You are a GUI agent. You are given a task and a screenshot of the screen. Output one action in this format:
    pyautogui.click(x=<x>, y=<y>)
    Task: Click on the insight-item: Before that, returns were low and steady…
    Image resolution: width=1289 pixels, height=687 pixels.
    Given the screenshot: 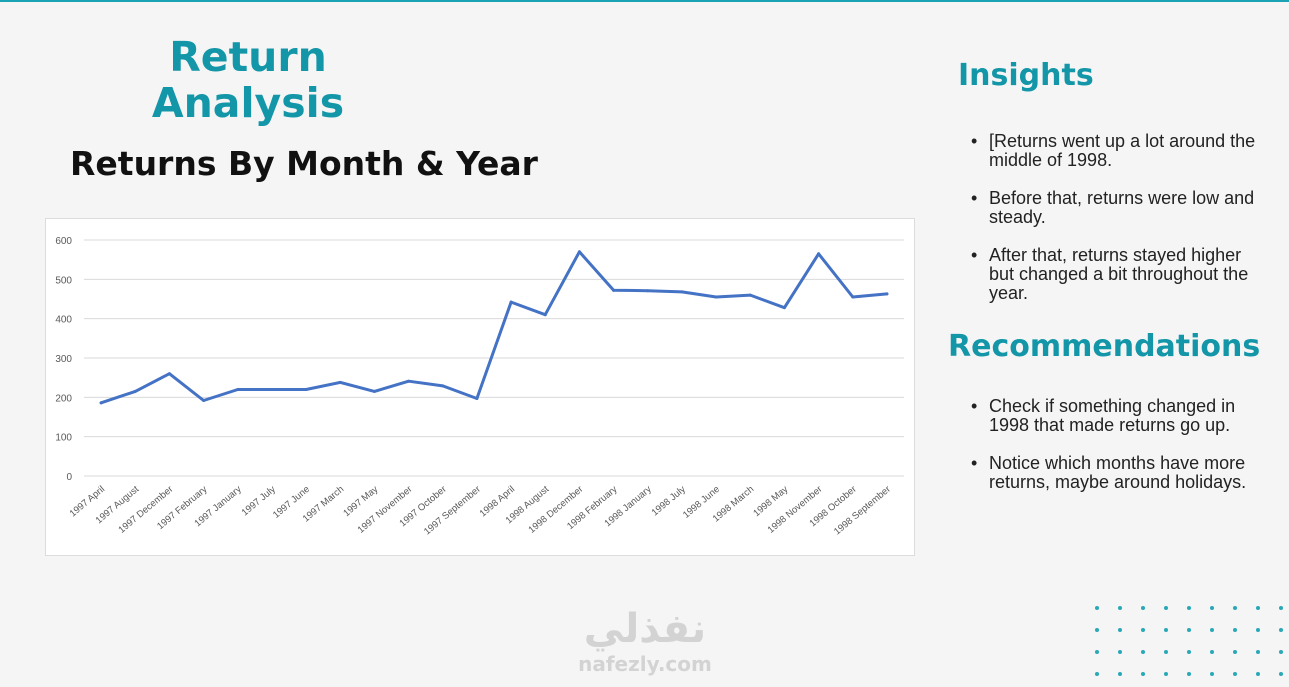 What is the action you would take?
    pyautogui.click(x=1121, y=208)
    